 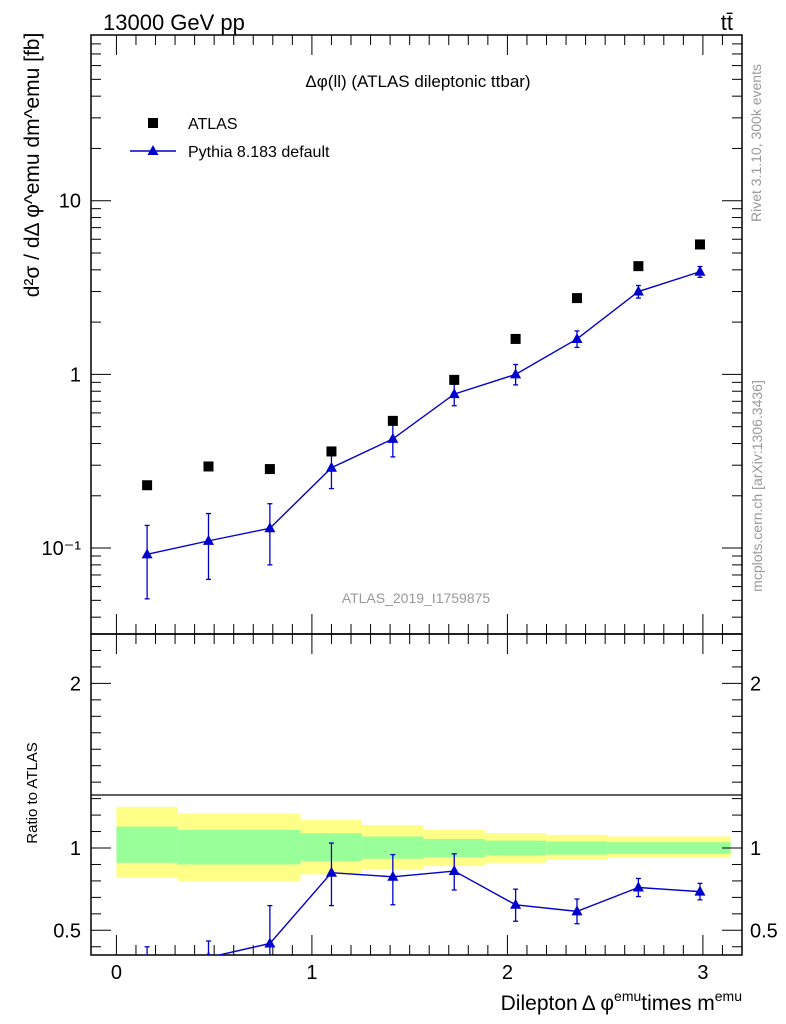 I want to click on x-axis-label-text: Dilepton Δ φemutimes memu, so click(x=621, y=1001).